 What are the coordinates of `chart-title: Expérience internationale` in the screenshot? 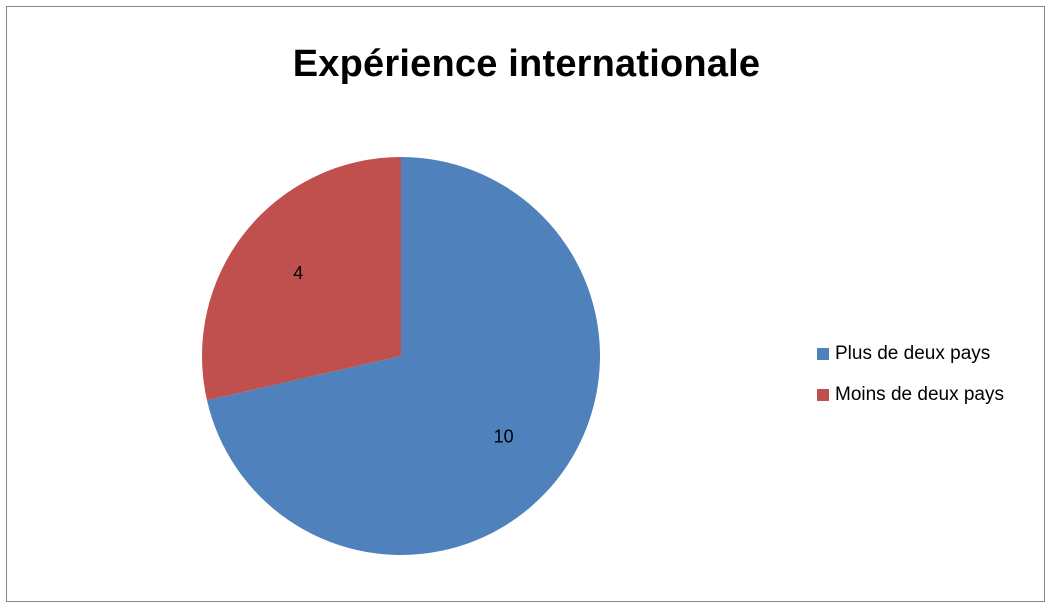 It's located at (526, 64).